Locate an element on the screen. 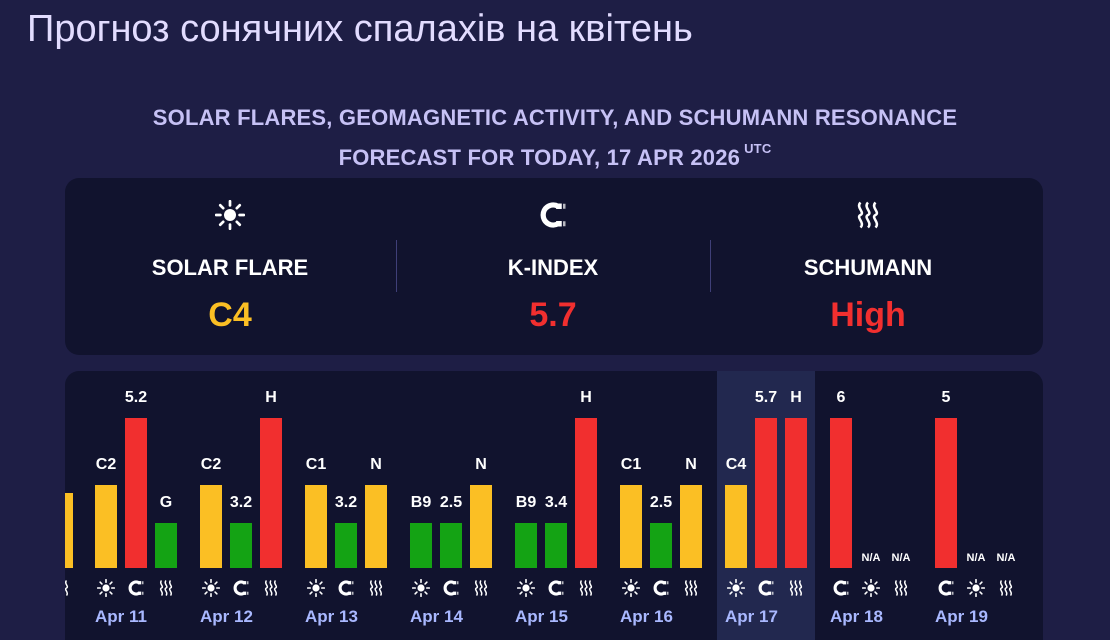 This screenshot has width=1110, height=640. bar-value-label: 3.4 is located at coordinates (556, 502).